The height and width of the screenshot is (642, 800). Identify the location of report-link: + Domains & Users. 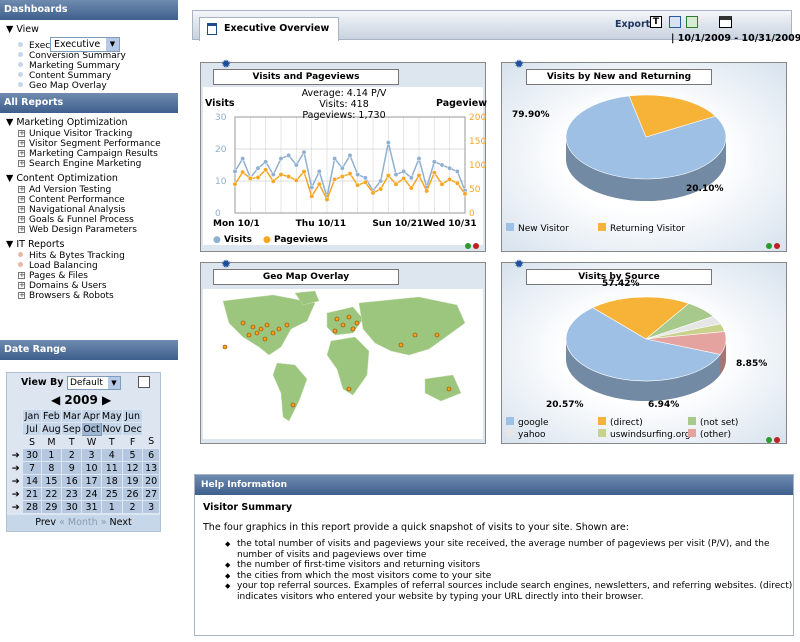
(89, 286).